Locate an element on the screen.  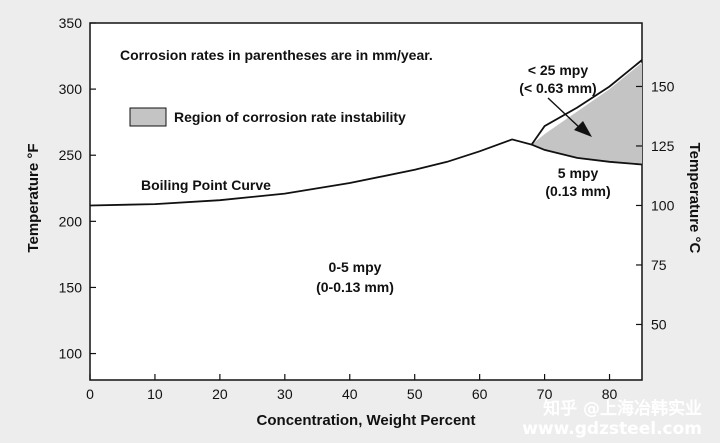
y-tick-label-right: 50 is located at coordinates (659, 324).